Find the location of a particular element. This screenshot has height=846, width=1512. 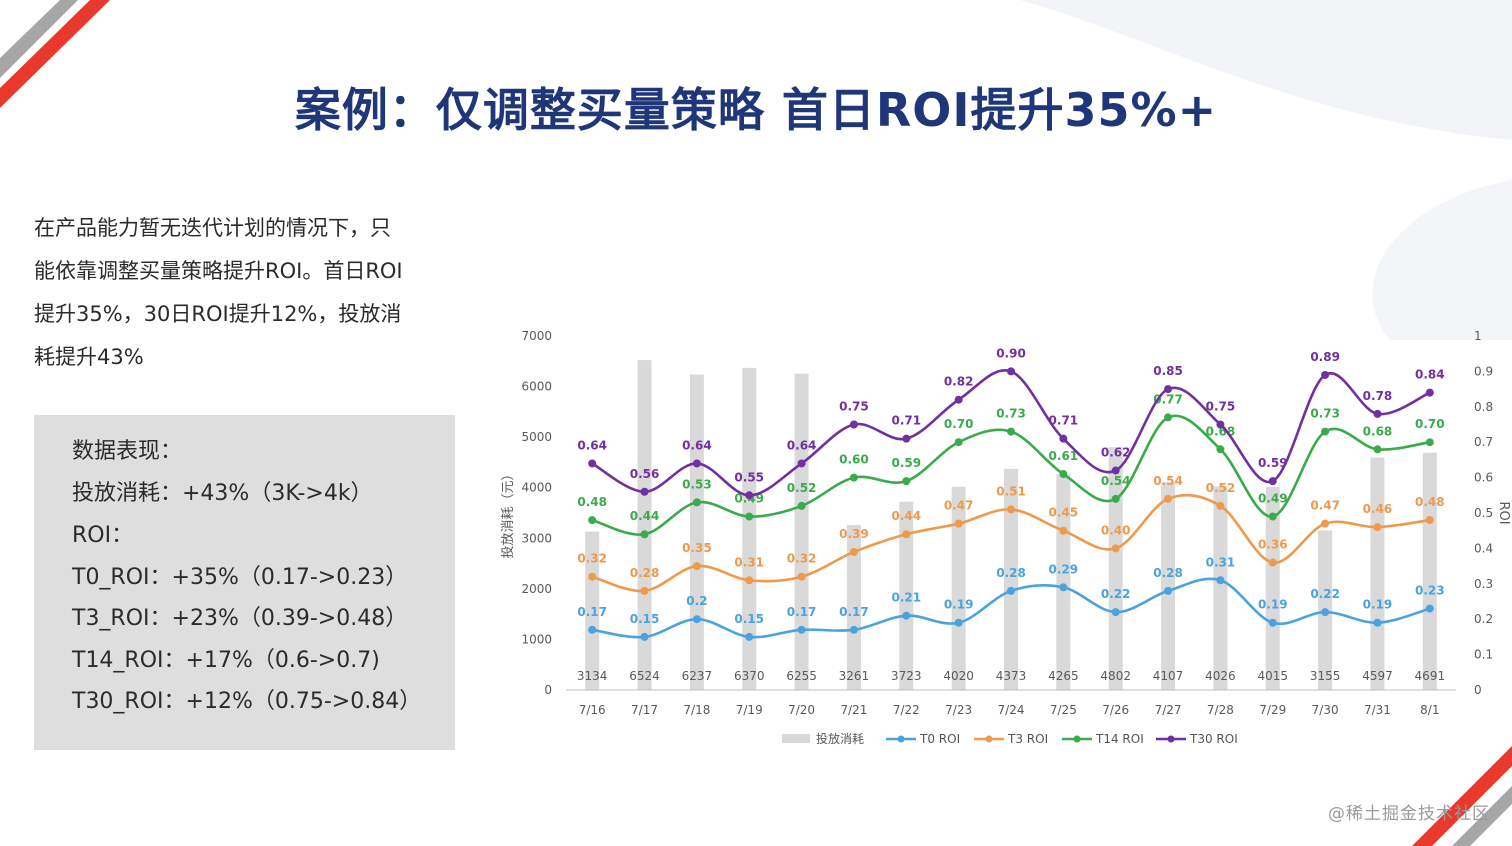

legend-label: T30 ROI is located at coordinates (1213, 739).